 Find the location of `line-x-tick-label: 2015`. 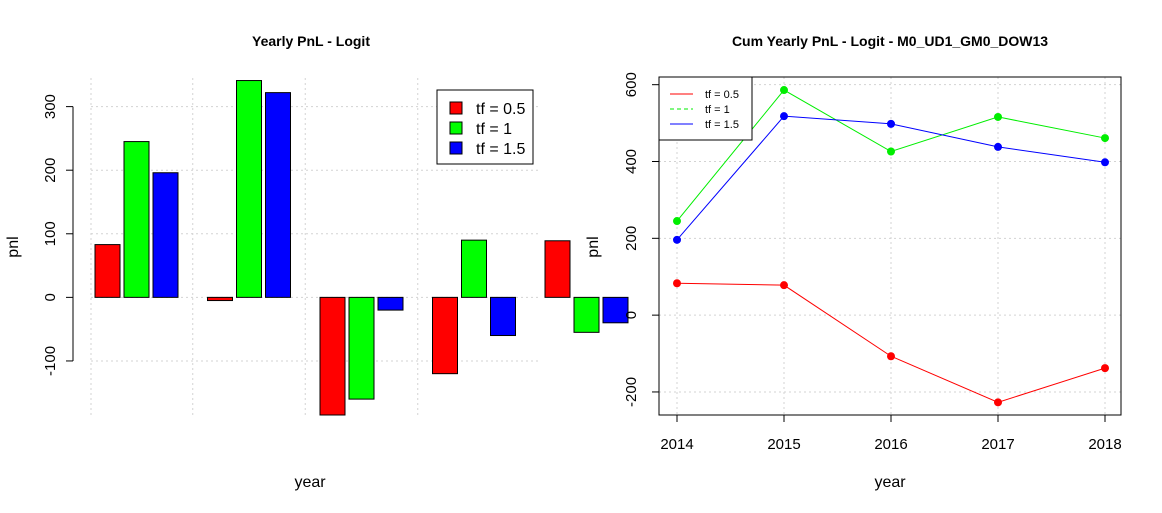

line-x-tick-label: 2015 is located at coordinates (783, 444).